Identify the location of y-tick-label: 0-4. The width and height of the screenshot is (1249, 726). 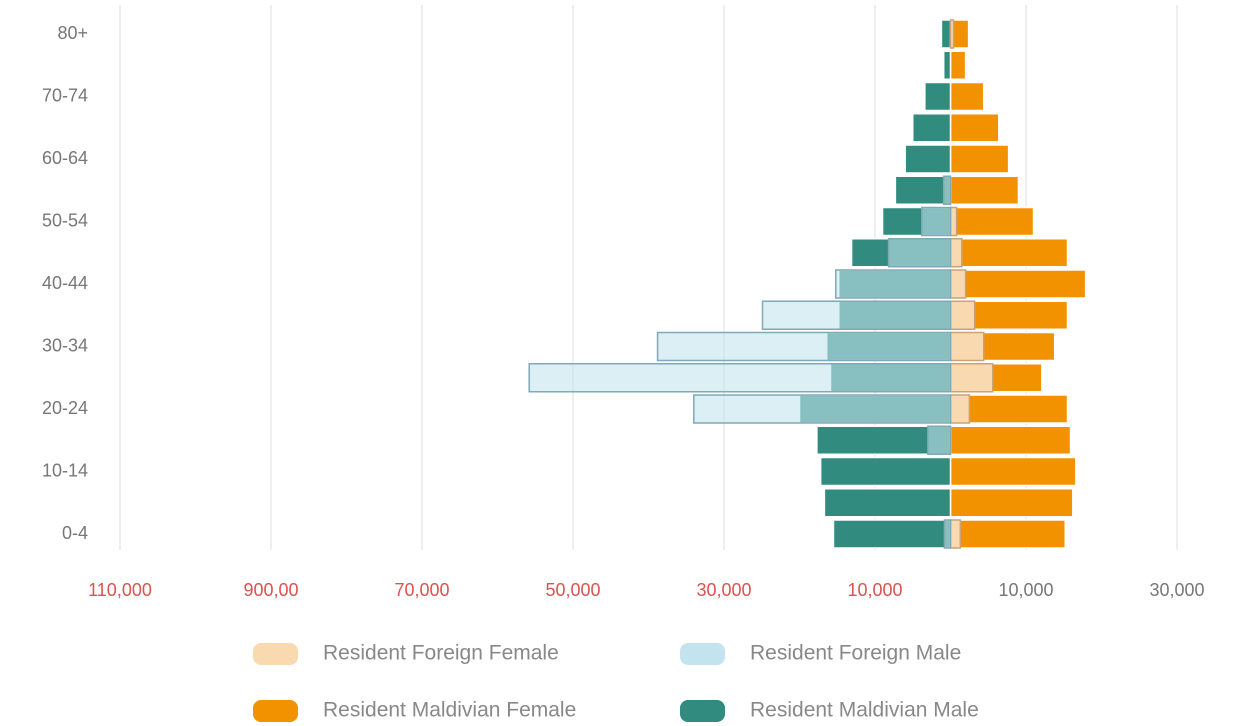
(75, 533).